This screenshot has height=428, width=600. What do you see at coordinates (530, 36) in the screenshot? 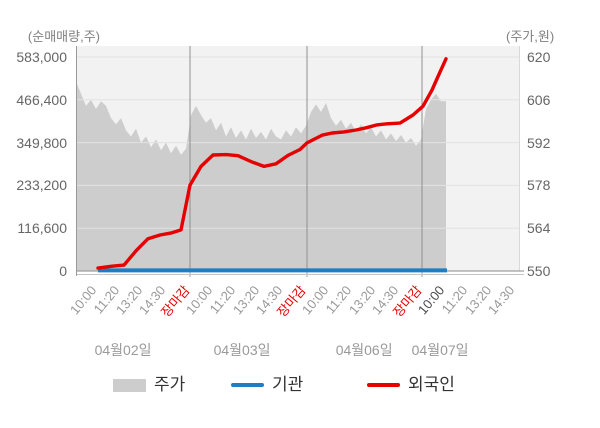
I see `right-axis-title: (주가,원)` at bounding box center [530, 36].